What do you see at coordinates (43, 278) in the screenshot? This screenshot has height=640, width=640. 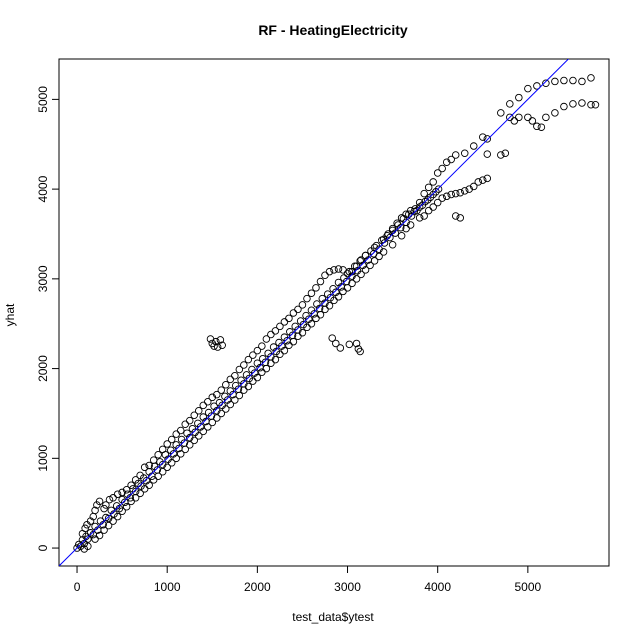 I see `y-tick-label: 3000` at bounding box center [43, 278].